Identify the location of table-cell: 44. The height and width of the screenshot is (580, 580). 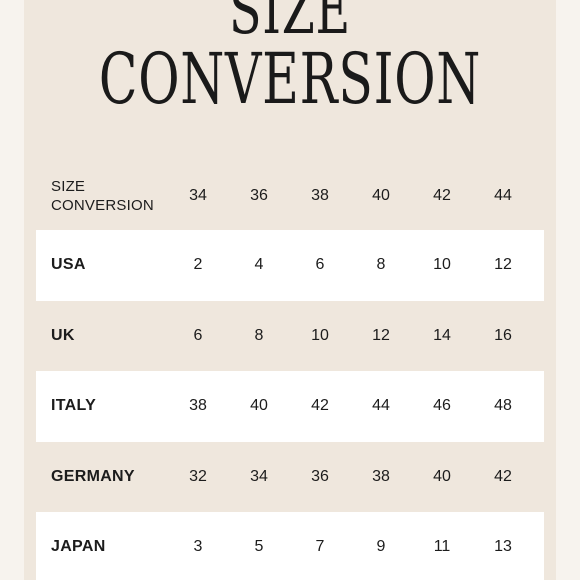
(381, 406).